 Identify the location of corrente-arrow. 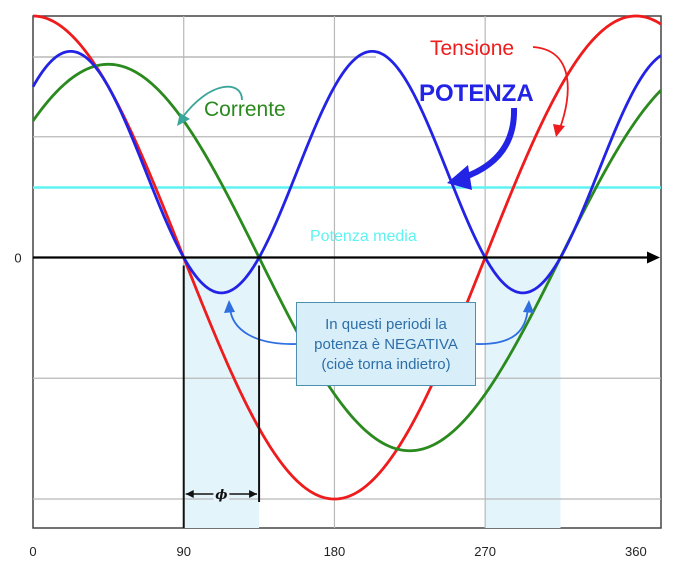
(212, 102).